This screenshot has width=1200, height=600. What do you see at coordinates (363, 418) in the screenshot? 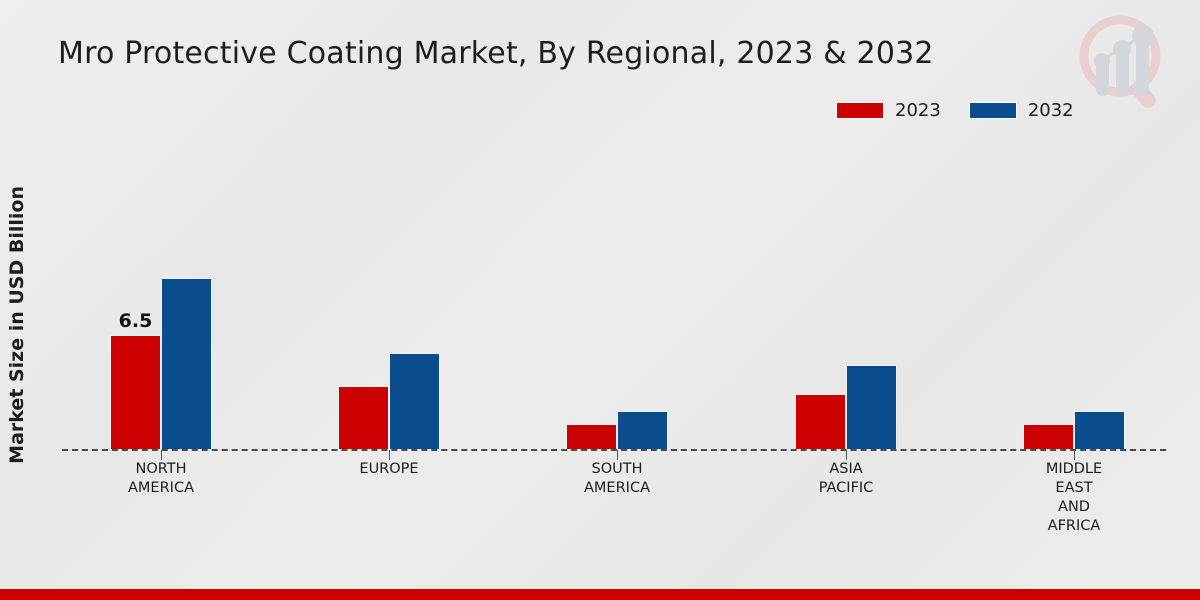
I see `bar-2023-europe` at bounding box center [363, 418].